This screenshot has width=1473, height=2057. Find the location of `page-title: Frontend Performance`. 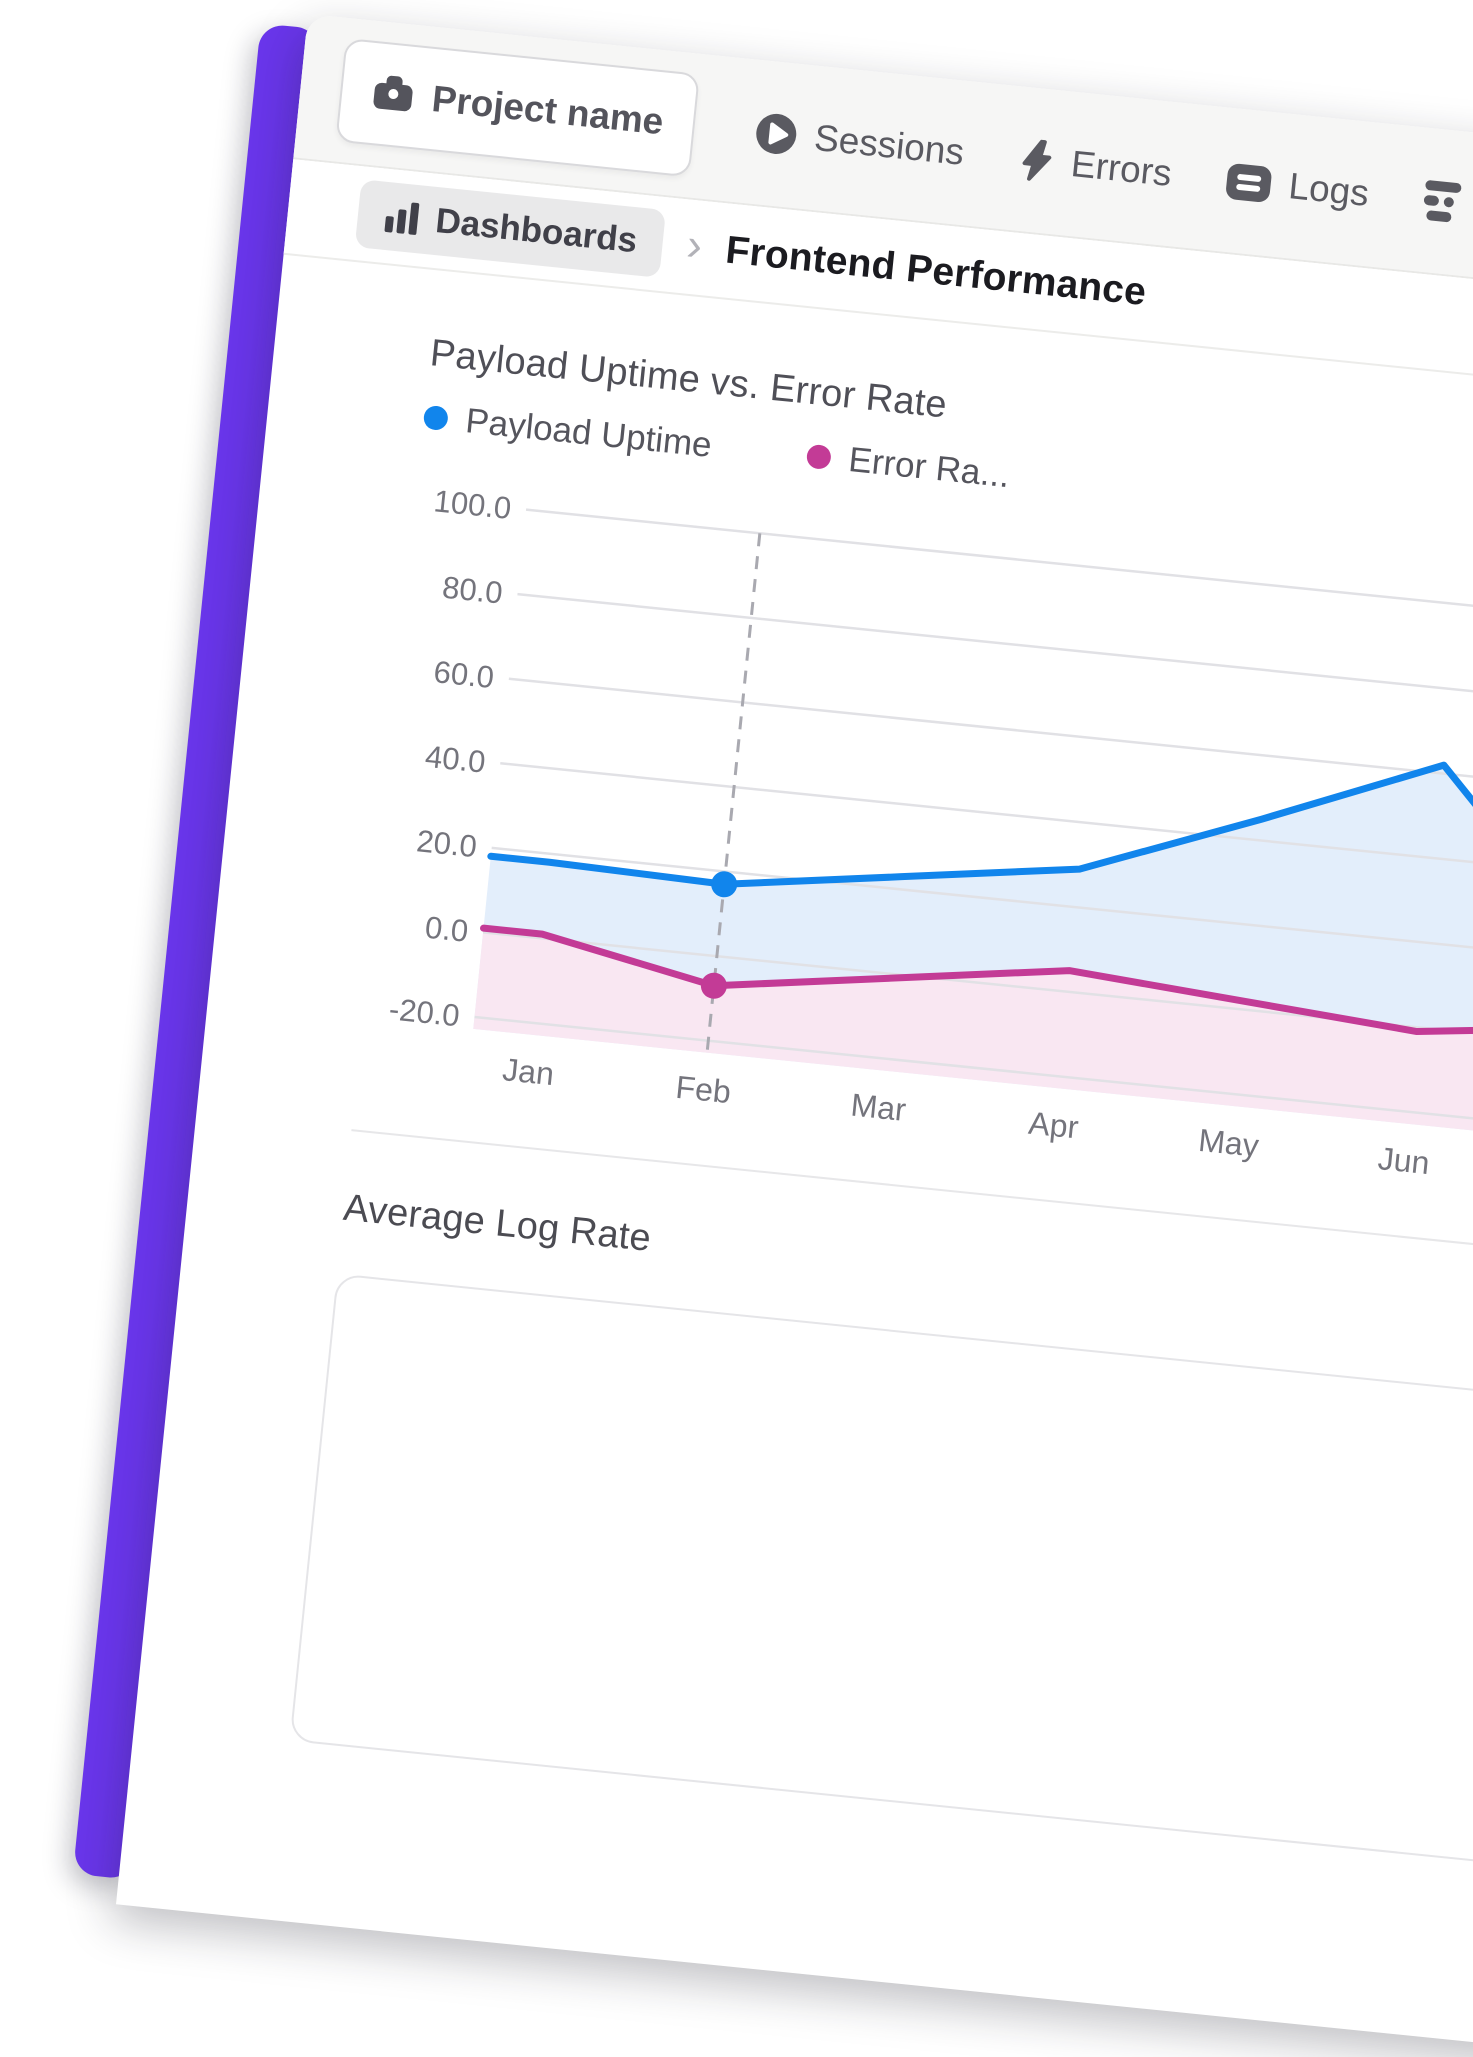

page-title: Frontend Performance is located at coordinates (936, 271).